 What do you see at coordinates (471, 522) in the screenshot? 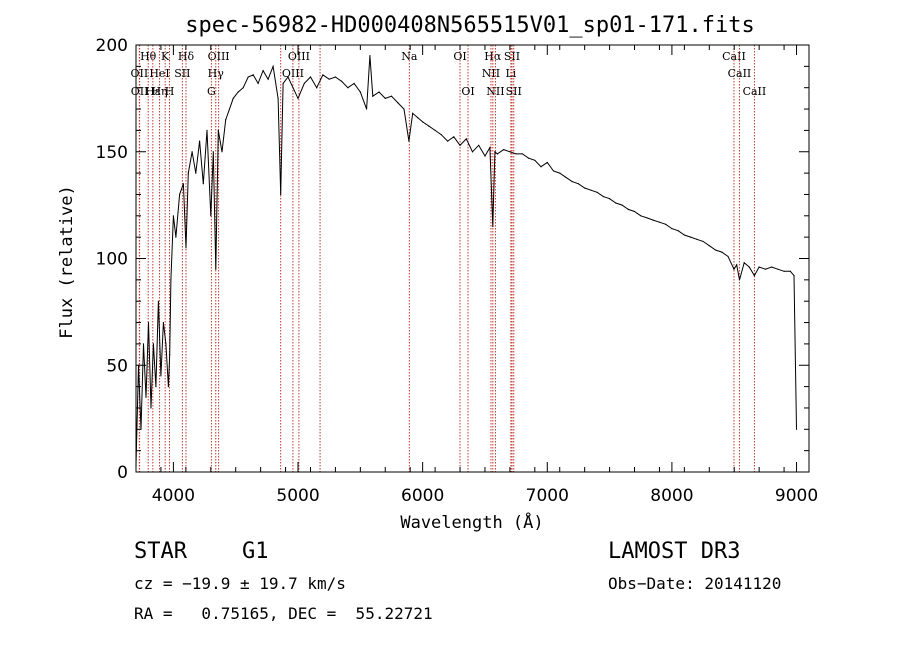
I see `x-axis-label: Wavelength (Å)` at bounding box center [471, 522].